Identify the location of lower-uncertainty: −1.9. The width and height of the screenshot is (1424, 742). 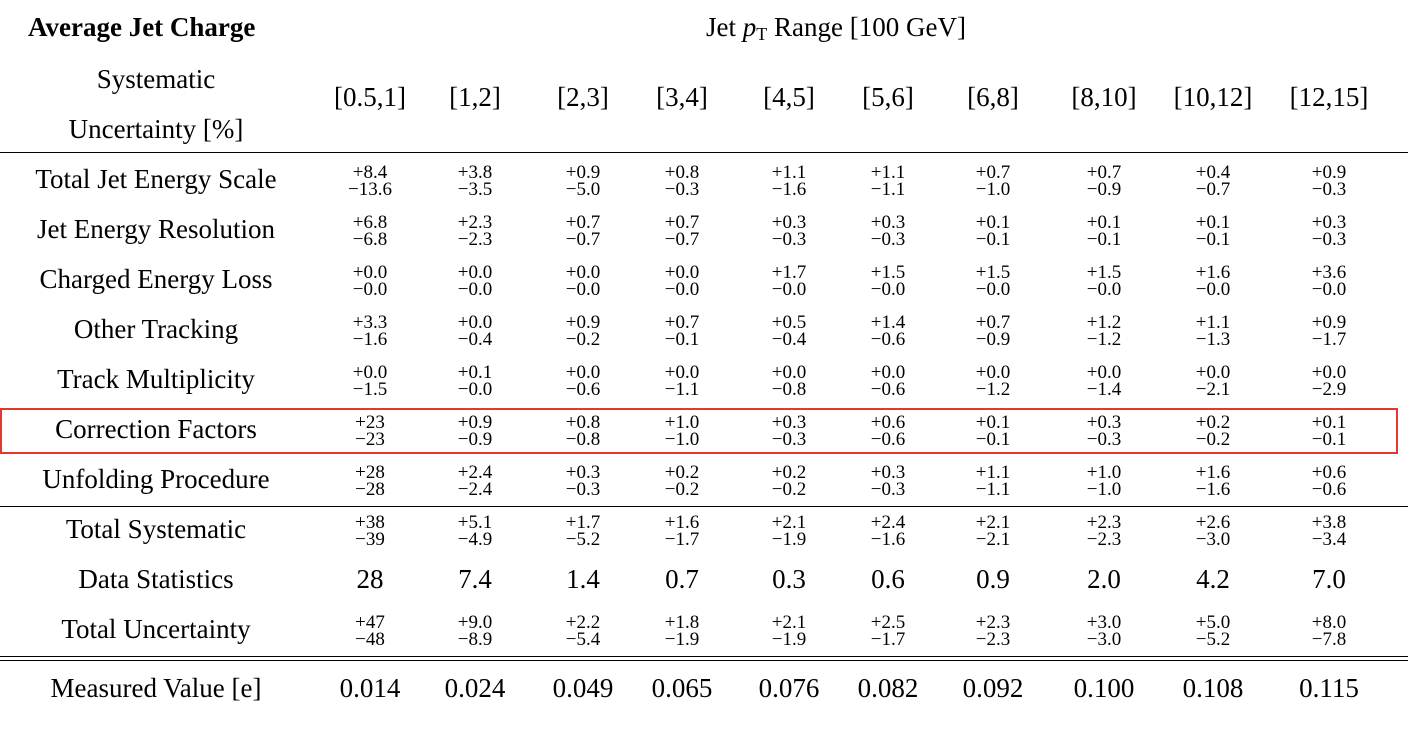
(789, 539).